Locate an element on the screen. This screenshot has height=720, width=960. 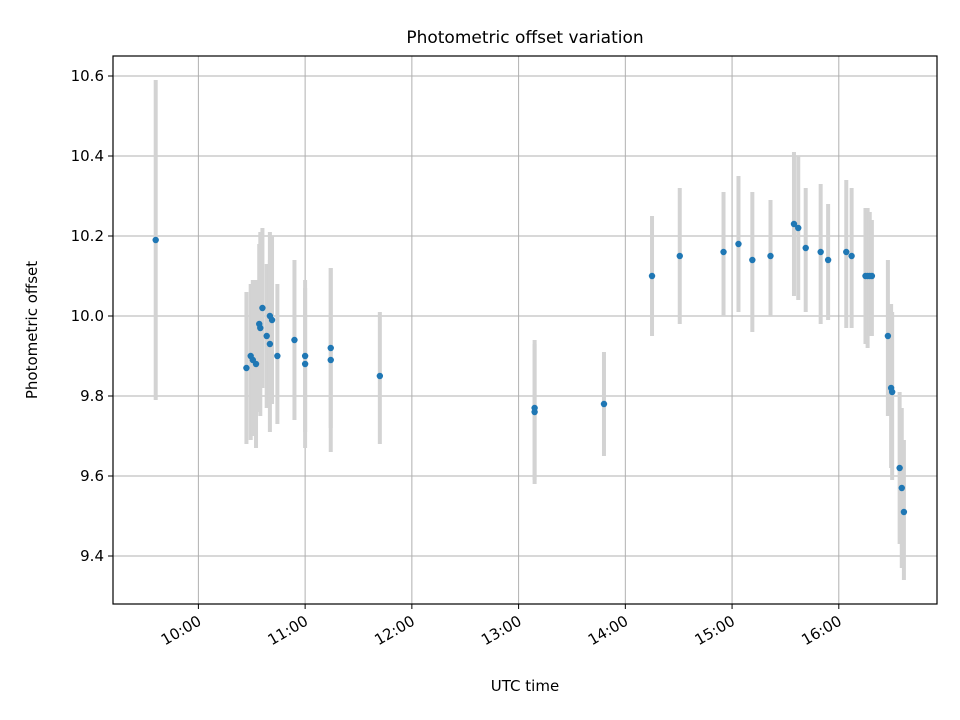
x-tick-label: 14:00 is located at coordinates (608, 630).